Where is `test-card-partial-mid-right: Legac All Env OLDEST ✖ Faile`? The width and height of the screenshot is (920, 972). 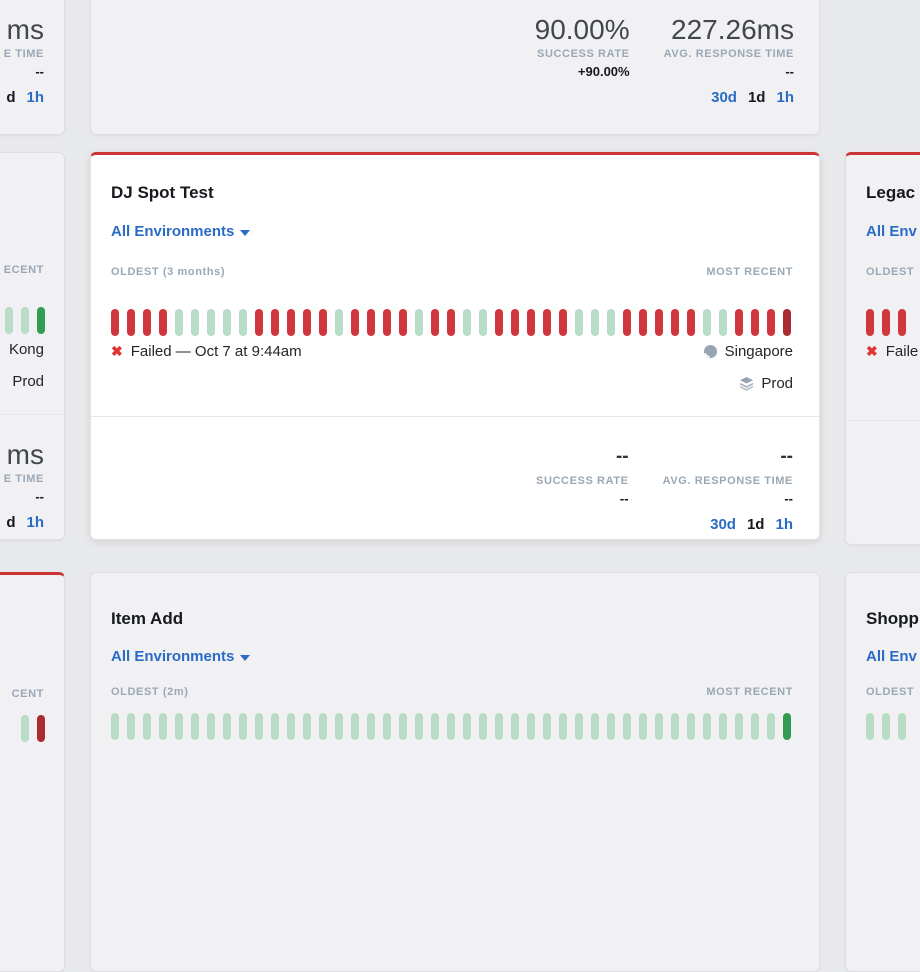
test-card-partial-mid-right: Legac All Env OLDEST ✖ Faile is located at coordinates (882, 348).